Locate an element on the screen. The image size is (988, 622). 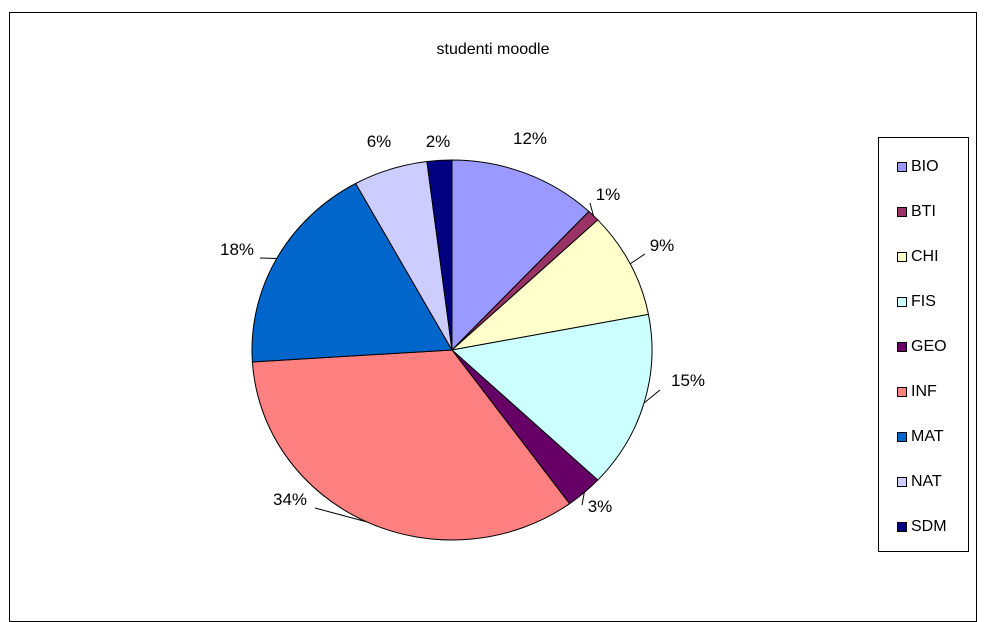
legend: BIO BTI CHI FIS GEO INF MAT NAT SDM is located at coordinates (923, 344).